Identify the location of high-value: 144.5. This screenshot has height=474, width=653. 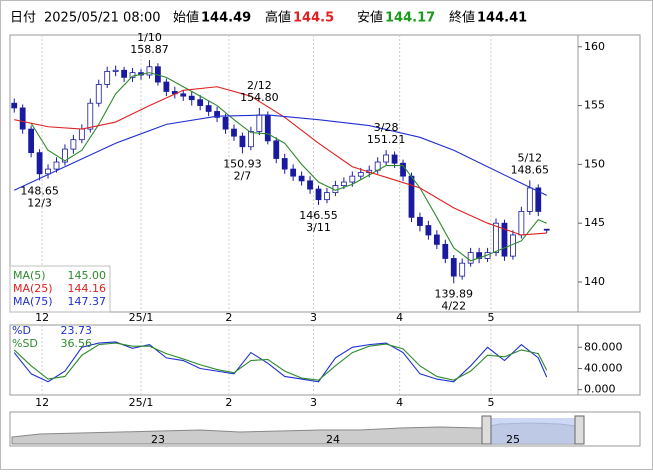
(313, 18).